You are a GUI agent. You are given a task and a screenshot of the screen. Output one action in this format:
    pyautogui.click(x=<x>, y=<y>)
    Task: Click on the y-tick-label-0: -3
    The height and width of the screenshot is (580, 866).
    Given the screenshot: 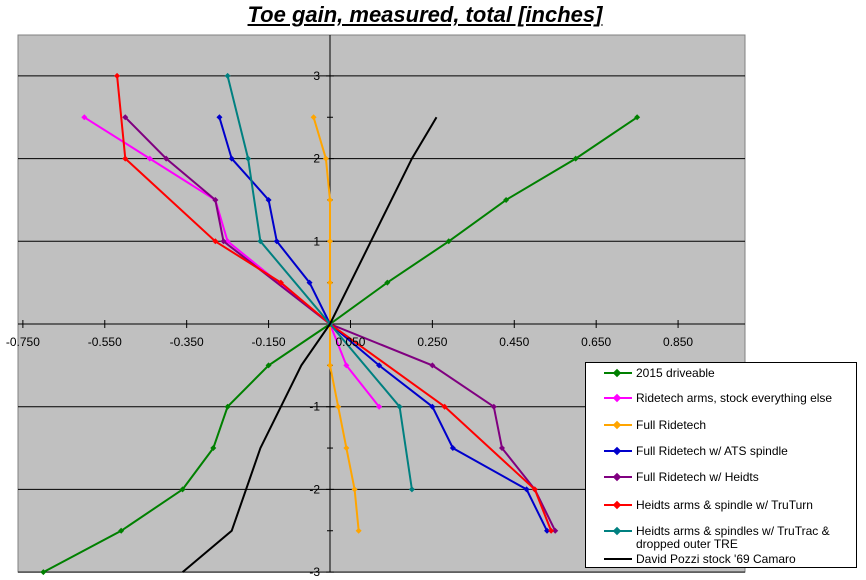 What is the action you would take?
    pyautogui.click(x=314, y=572)
    